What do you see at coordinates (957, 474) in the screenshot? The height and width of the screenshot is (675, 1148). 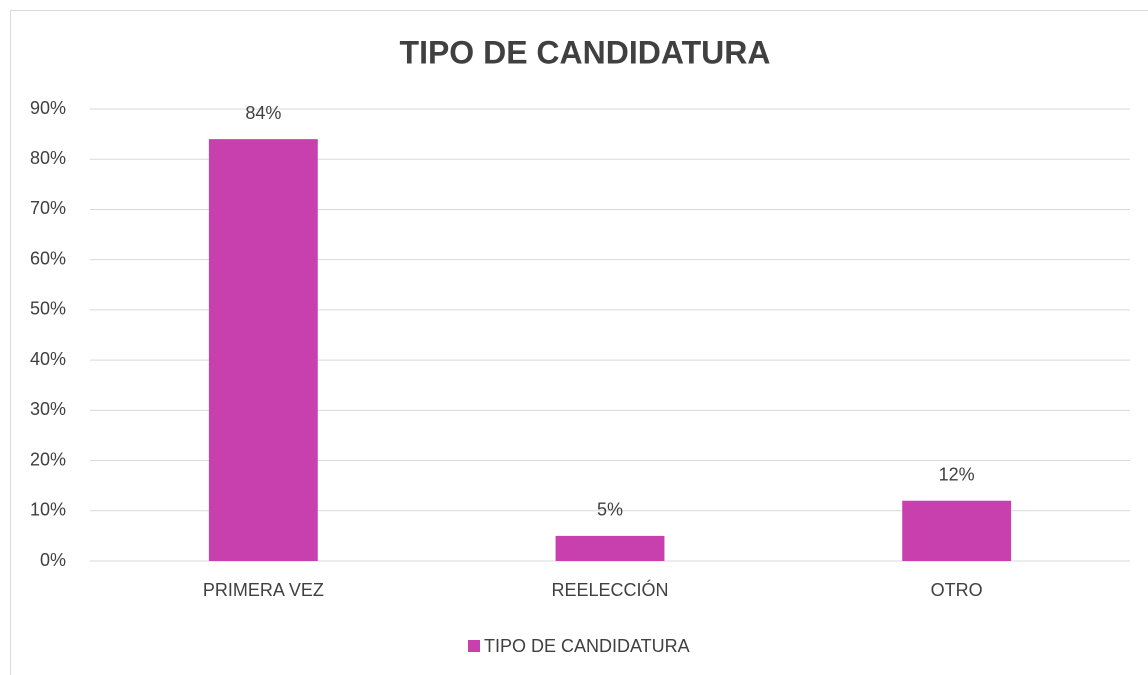 I see `data-label: 12%` at bounding box center [957, 474].